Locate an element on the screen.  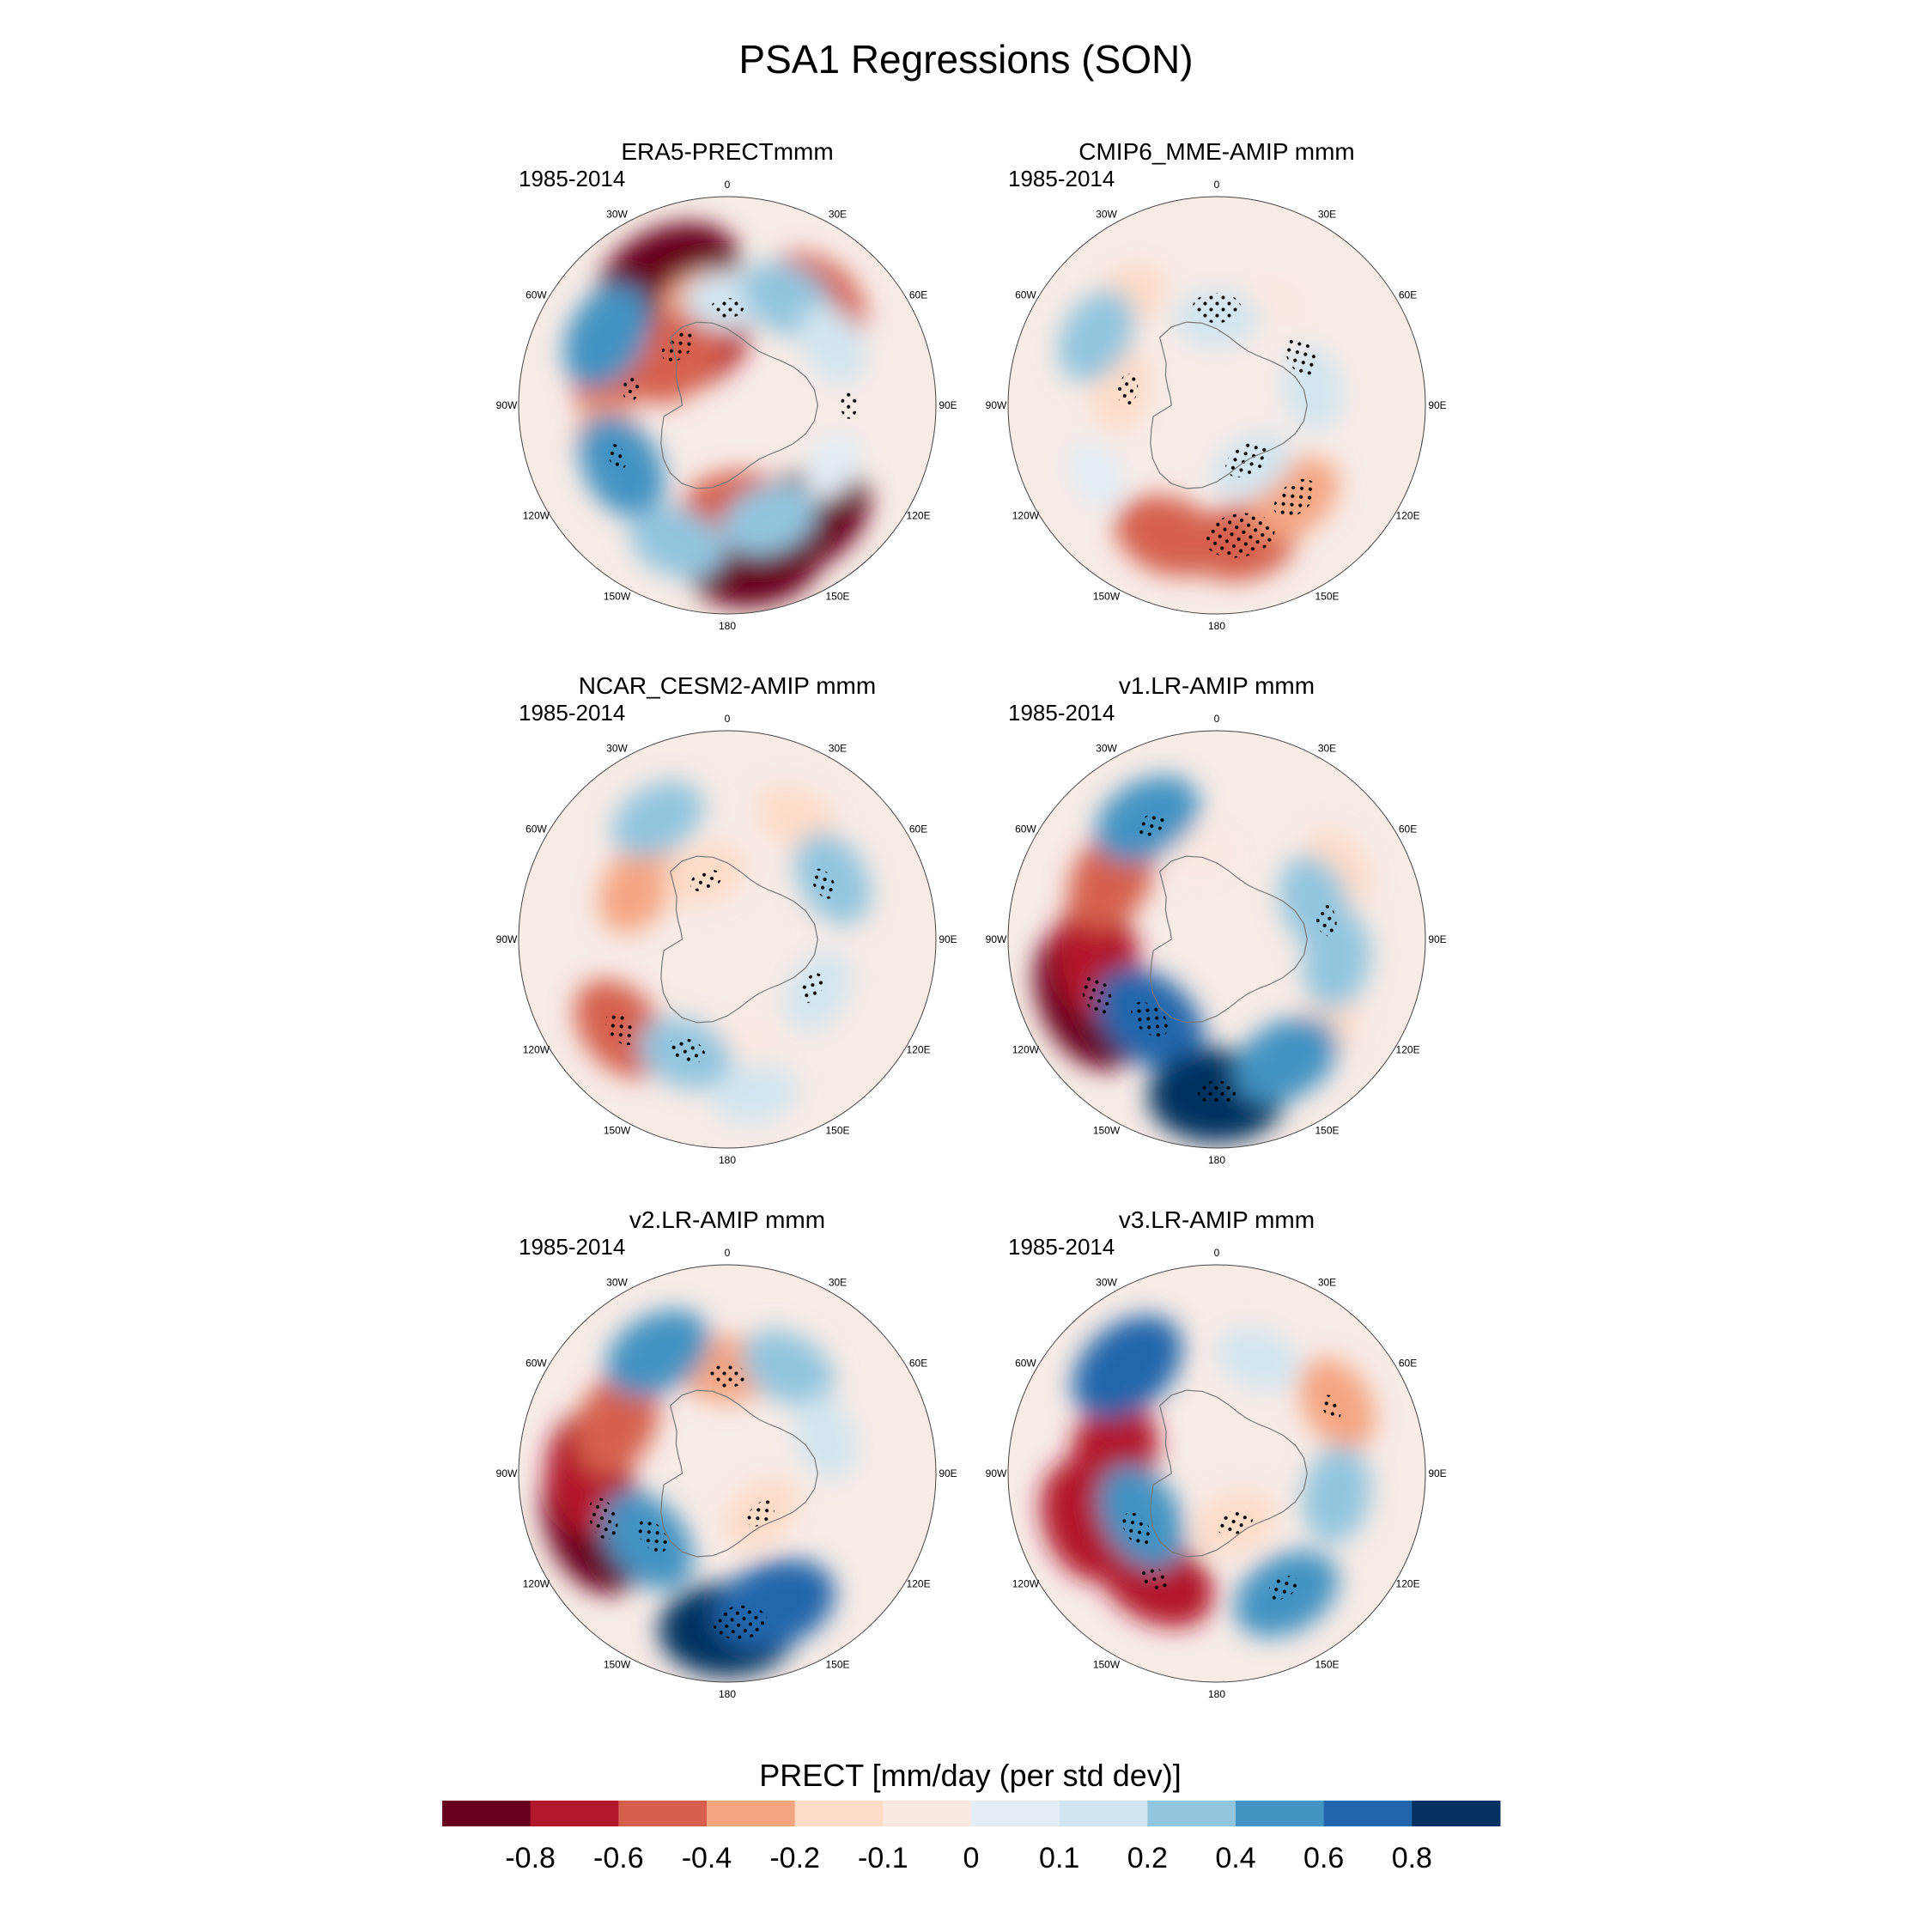
colorbar-tick-label: 0 is located at coordinates (972, 1858).